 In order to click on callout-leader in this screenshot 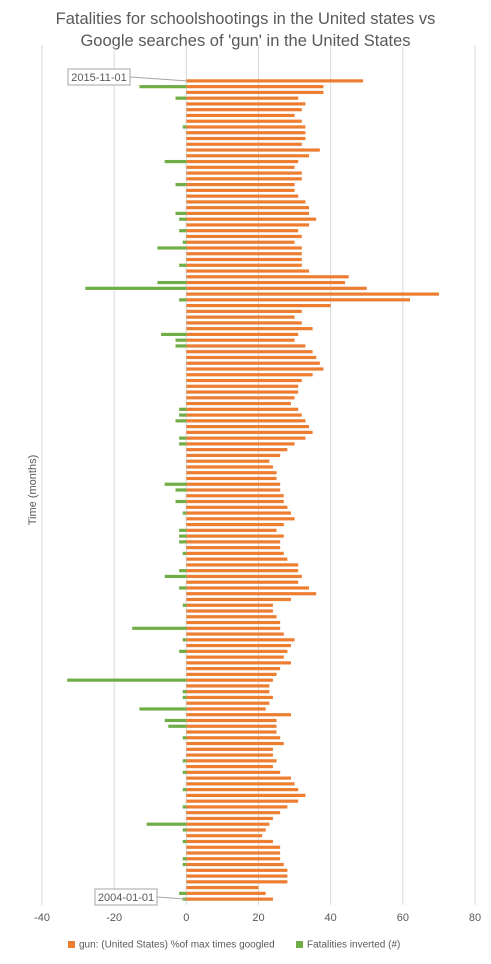, I will do `click(158, 79)`.